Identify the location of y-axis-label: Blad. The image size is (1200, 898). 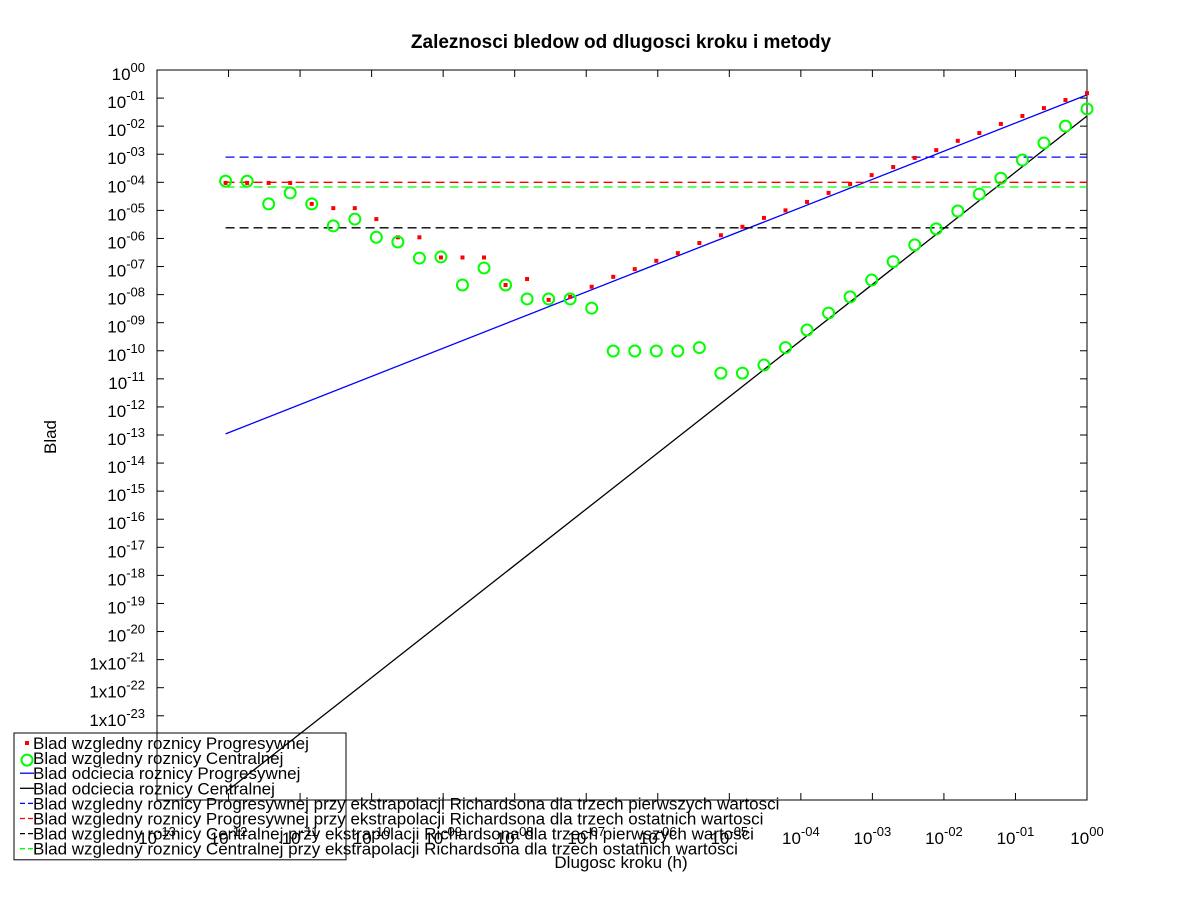
(50, 437).